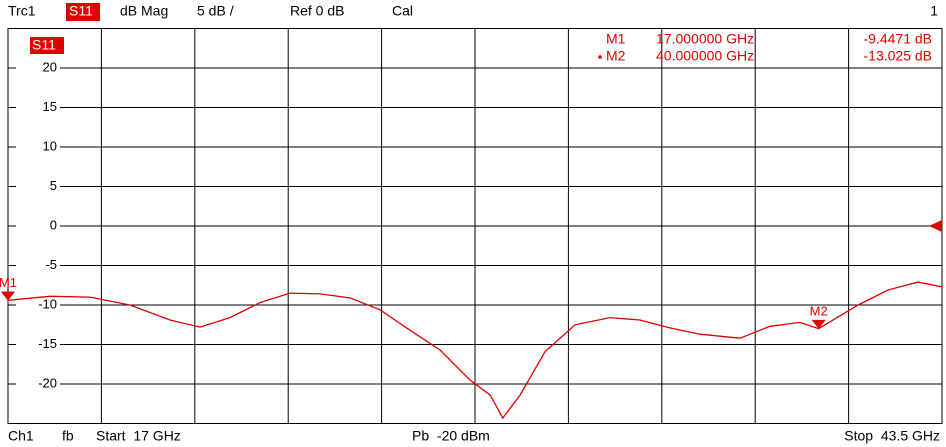  What do you see at coordinates (50, 106) in the screenshot?
I see `y-tick-label: 15` at bounding box center [50, 106].